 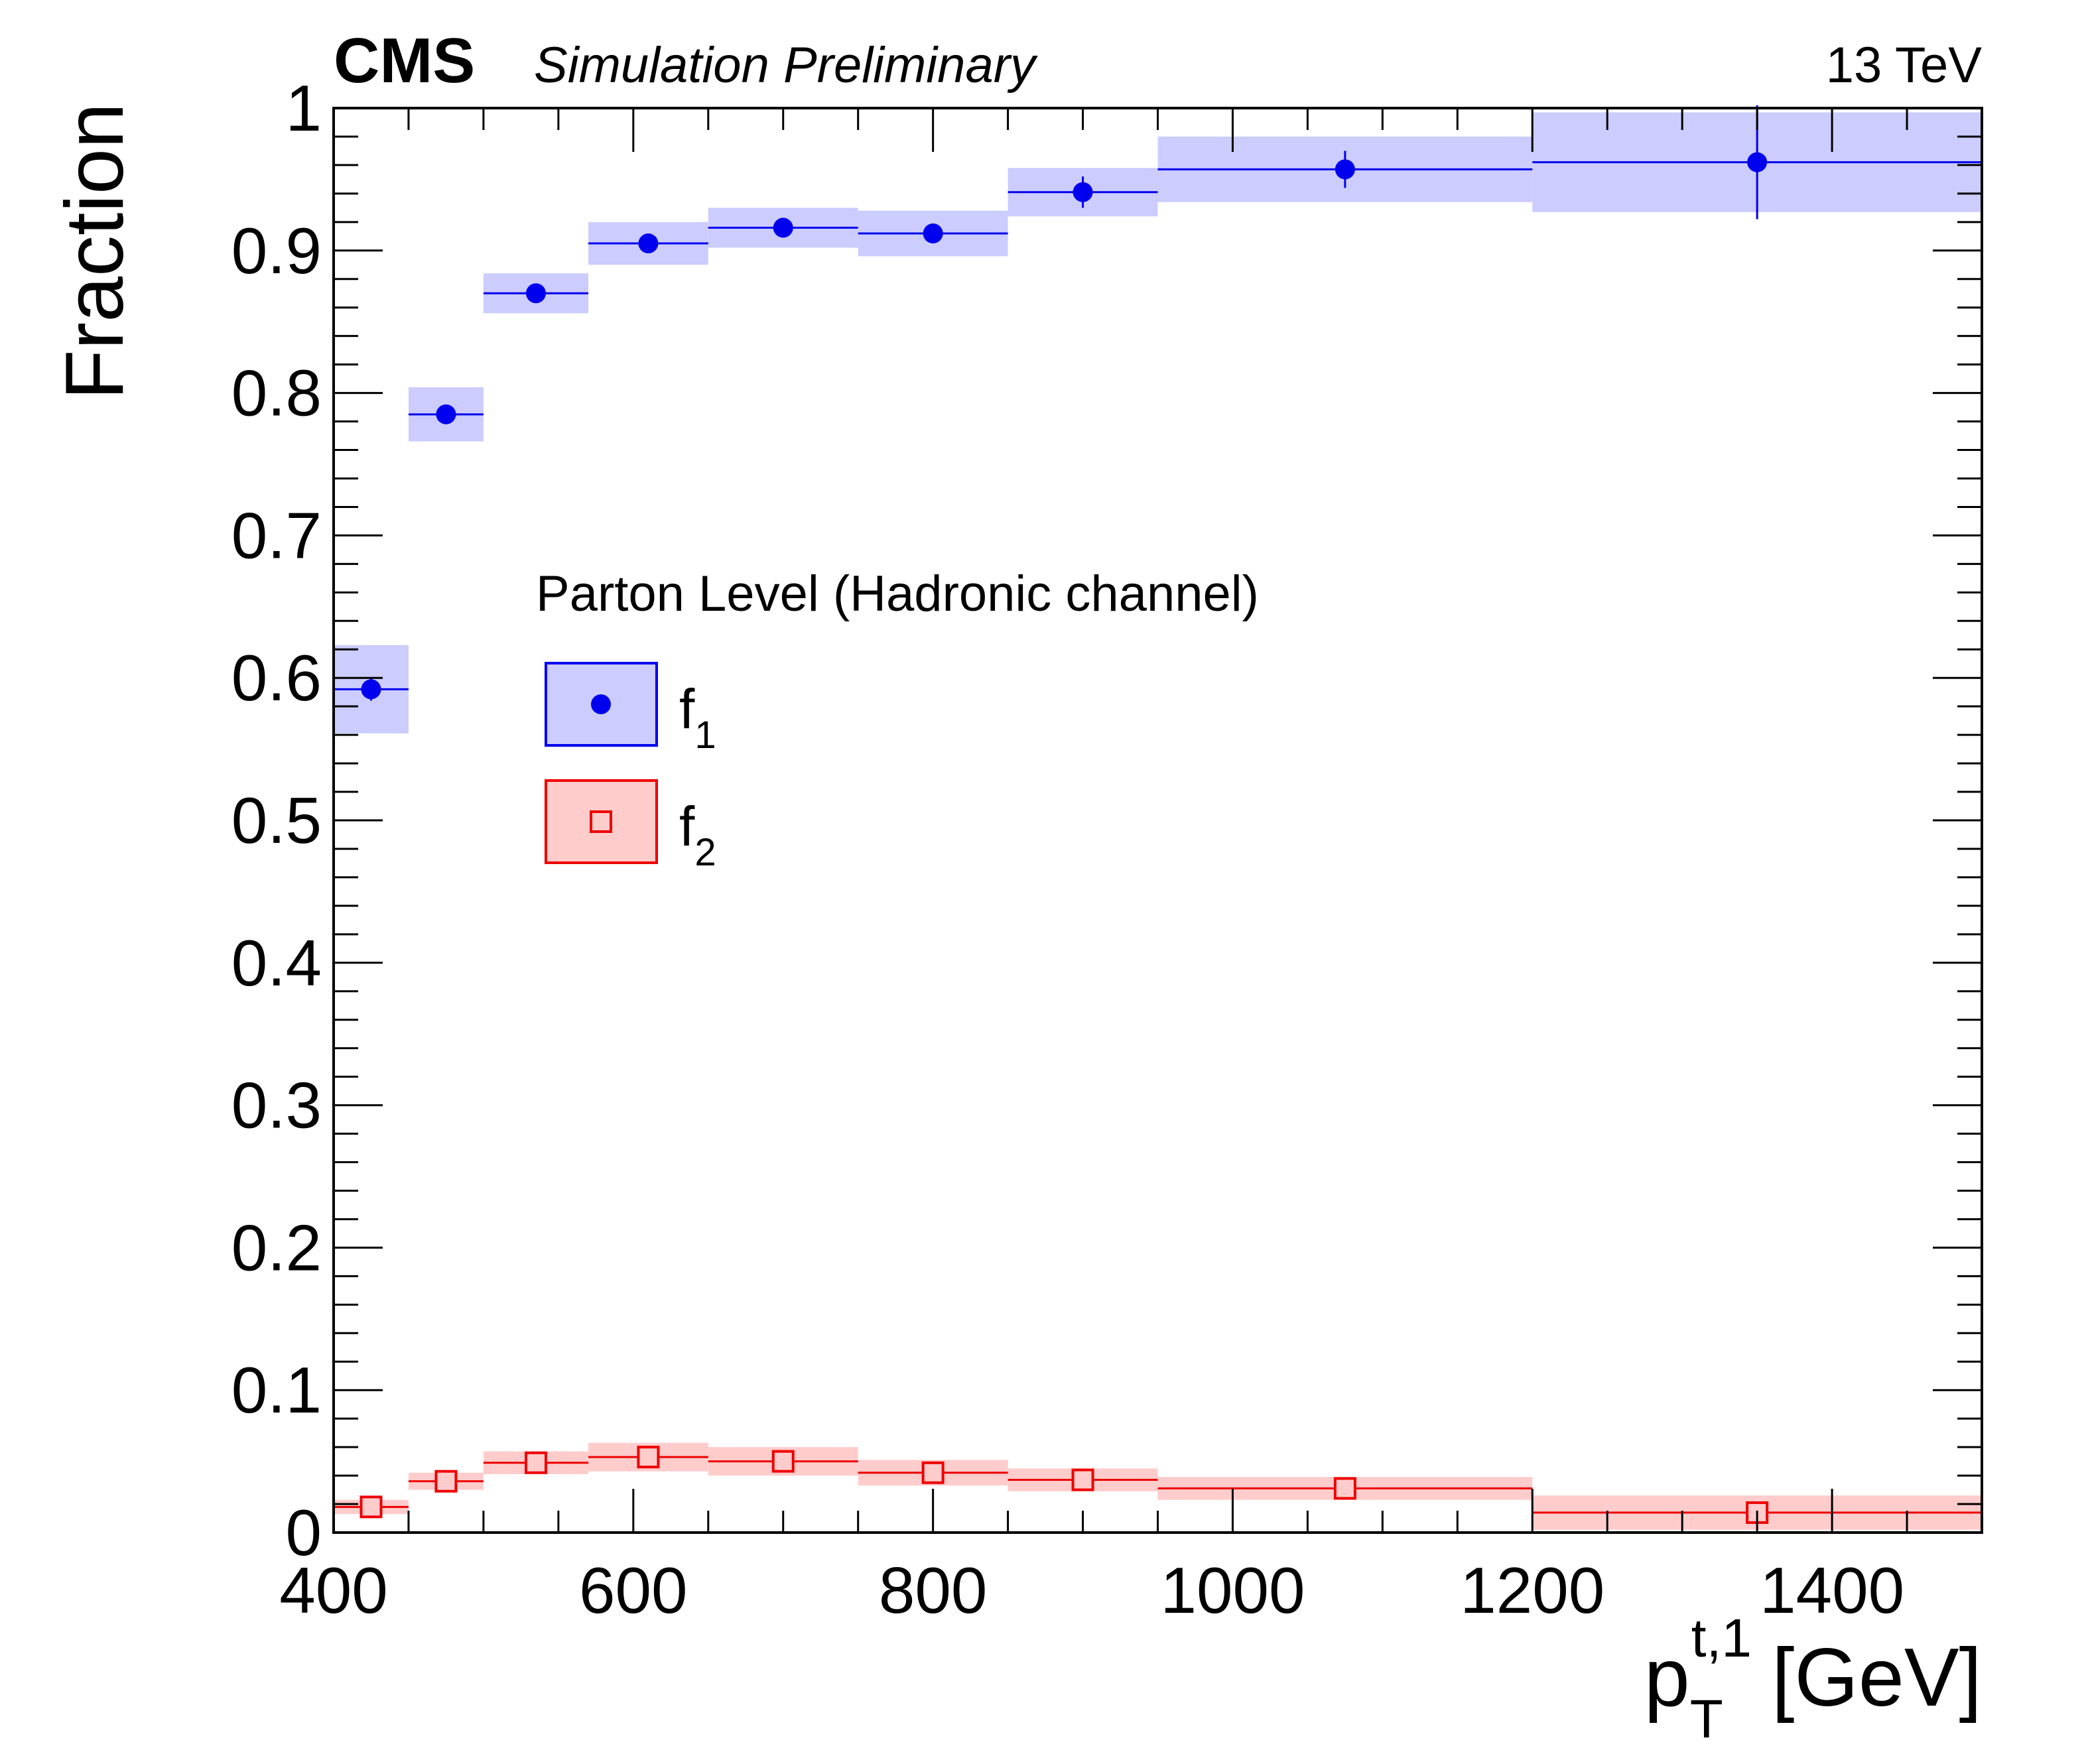 What do you see at coordinates (687, 826) in the screenshot?
I see `legend-f2-label-main: f` at bounding box center [687, 826].